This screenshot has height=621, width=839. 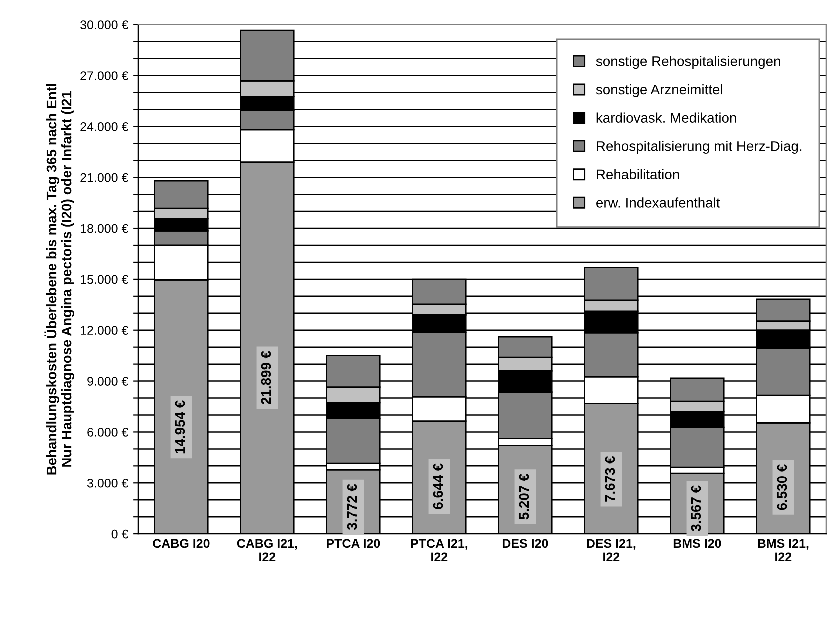 What do you see at coordinates (783, 550) in the screenshot?
I see `x-tick-label: BMS I21, I22` at bounding box center [783, 550].